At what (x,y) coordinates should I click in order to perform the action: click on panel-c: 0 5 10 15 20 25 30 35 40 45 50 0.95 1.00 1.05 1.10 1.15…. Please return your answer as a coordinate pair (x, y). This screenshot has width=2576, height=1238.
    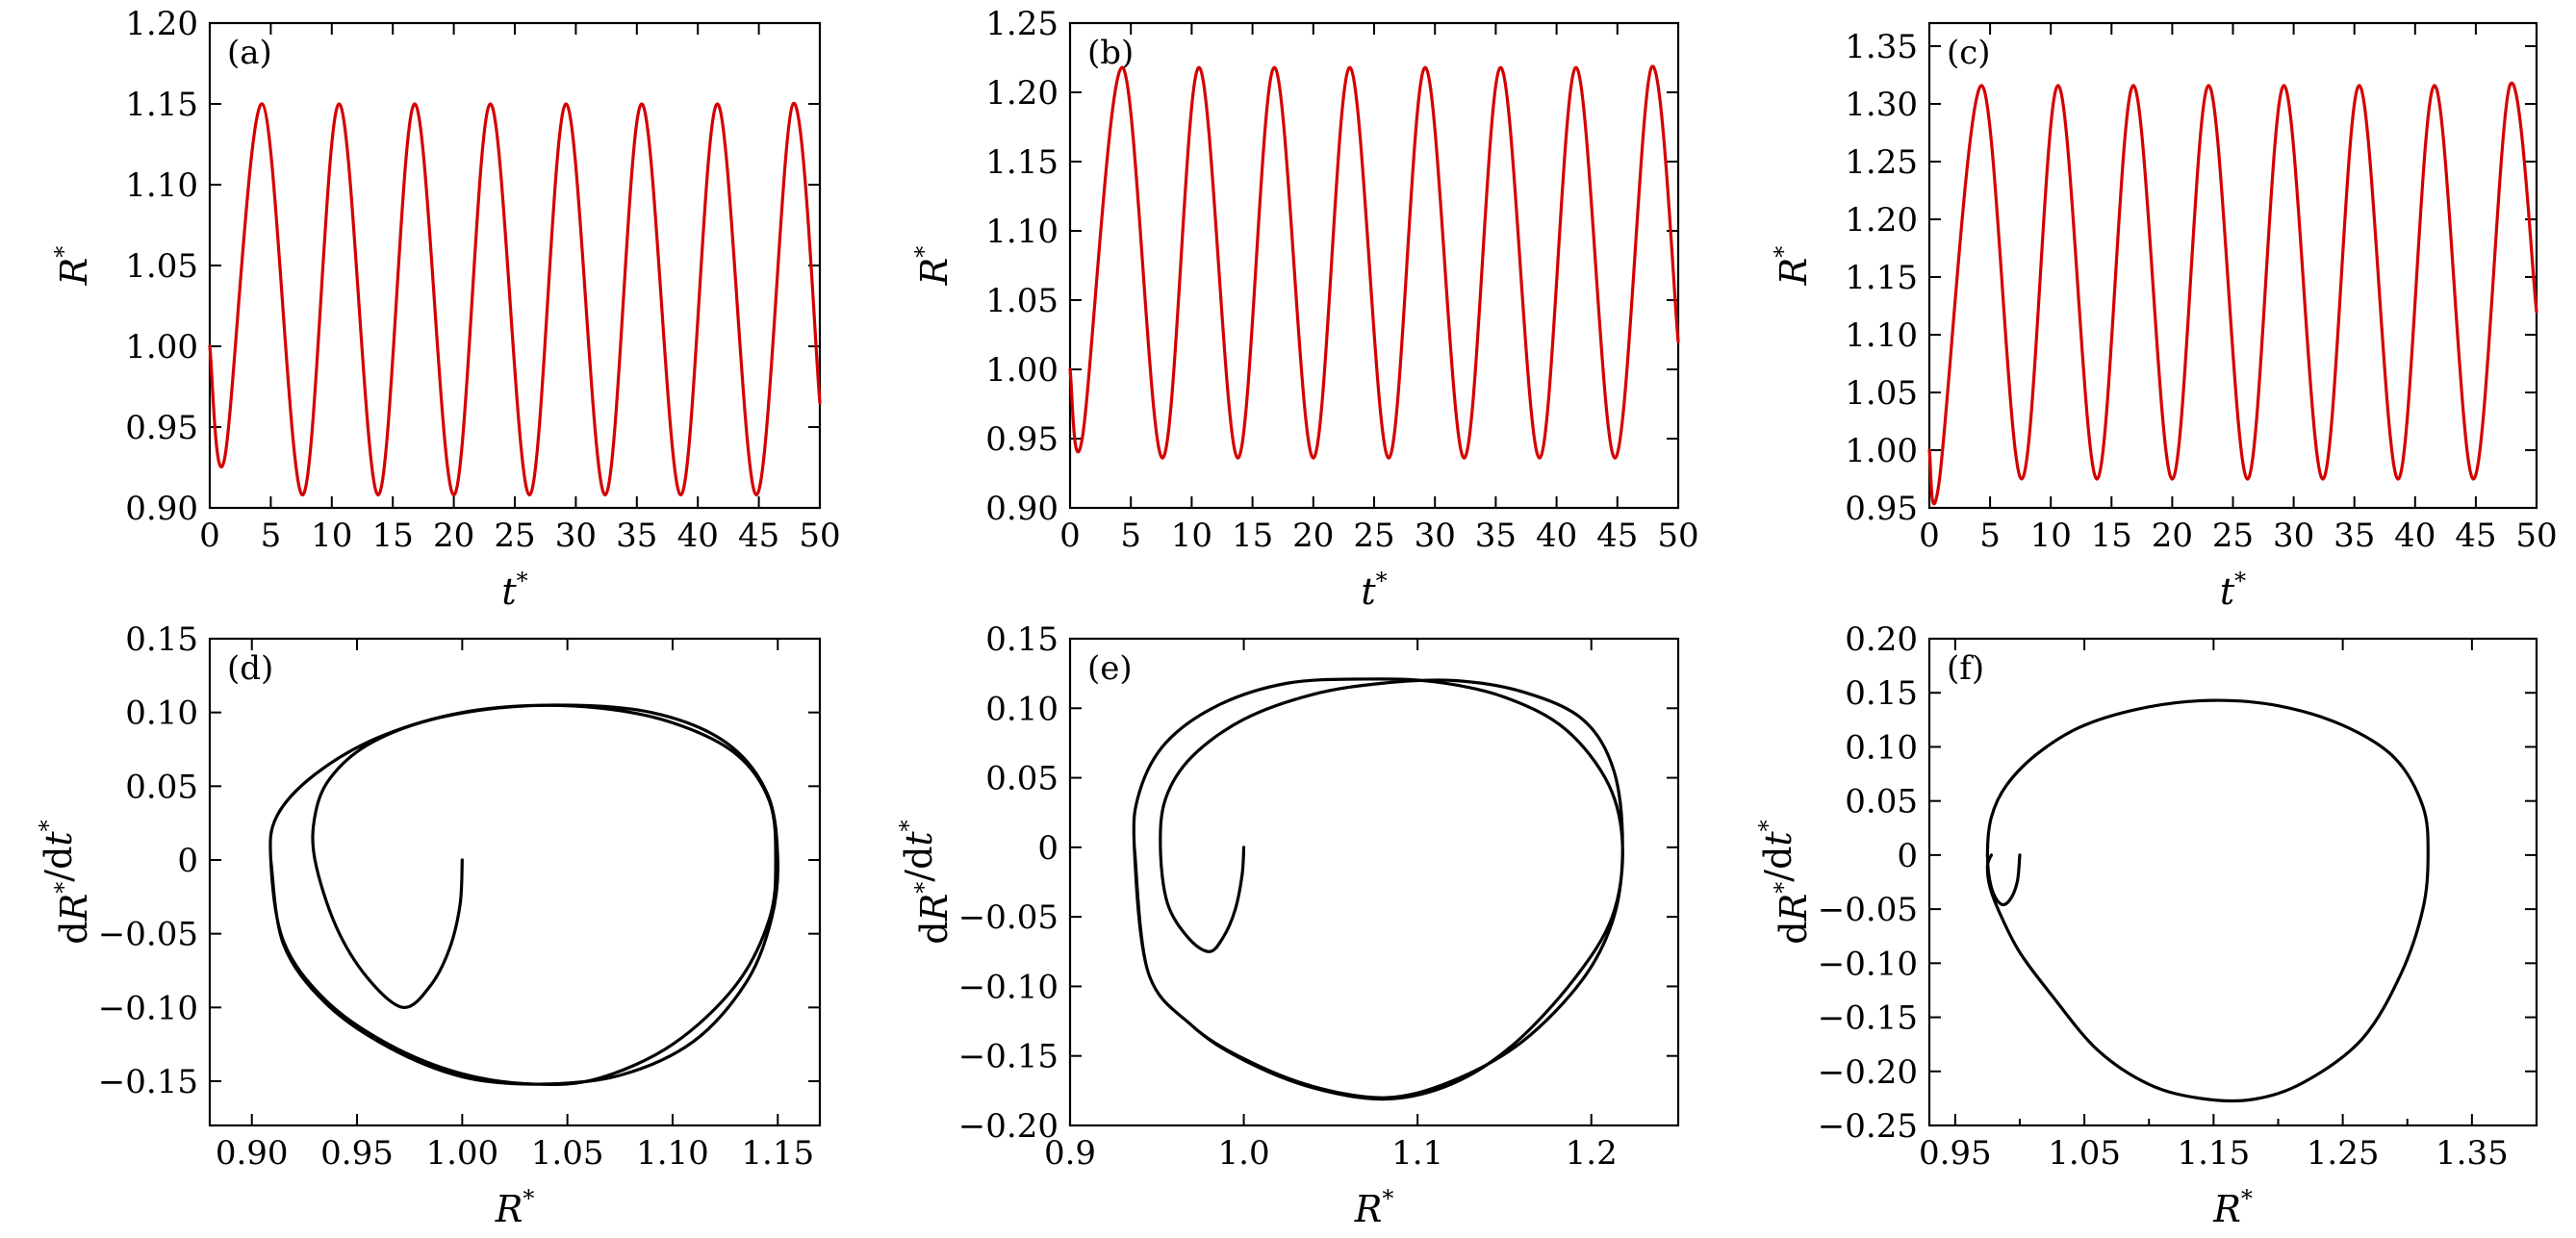
    Looking at the image, I should click on (2164, 317).